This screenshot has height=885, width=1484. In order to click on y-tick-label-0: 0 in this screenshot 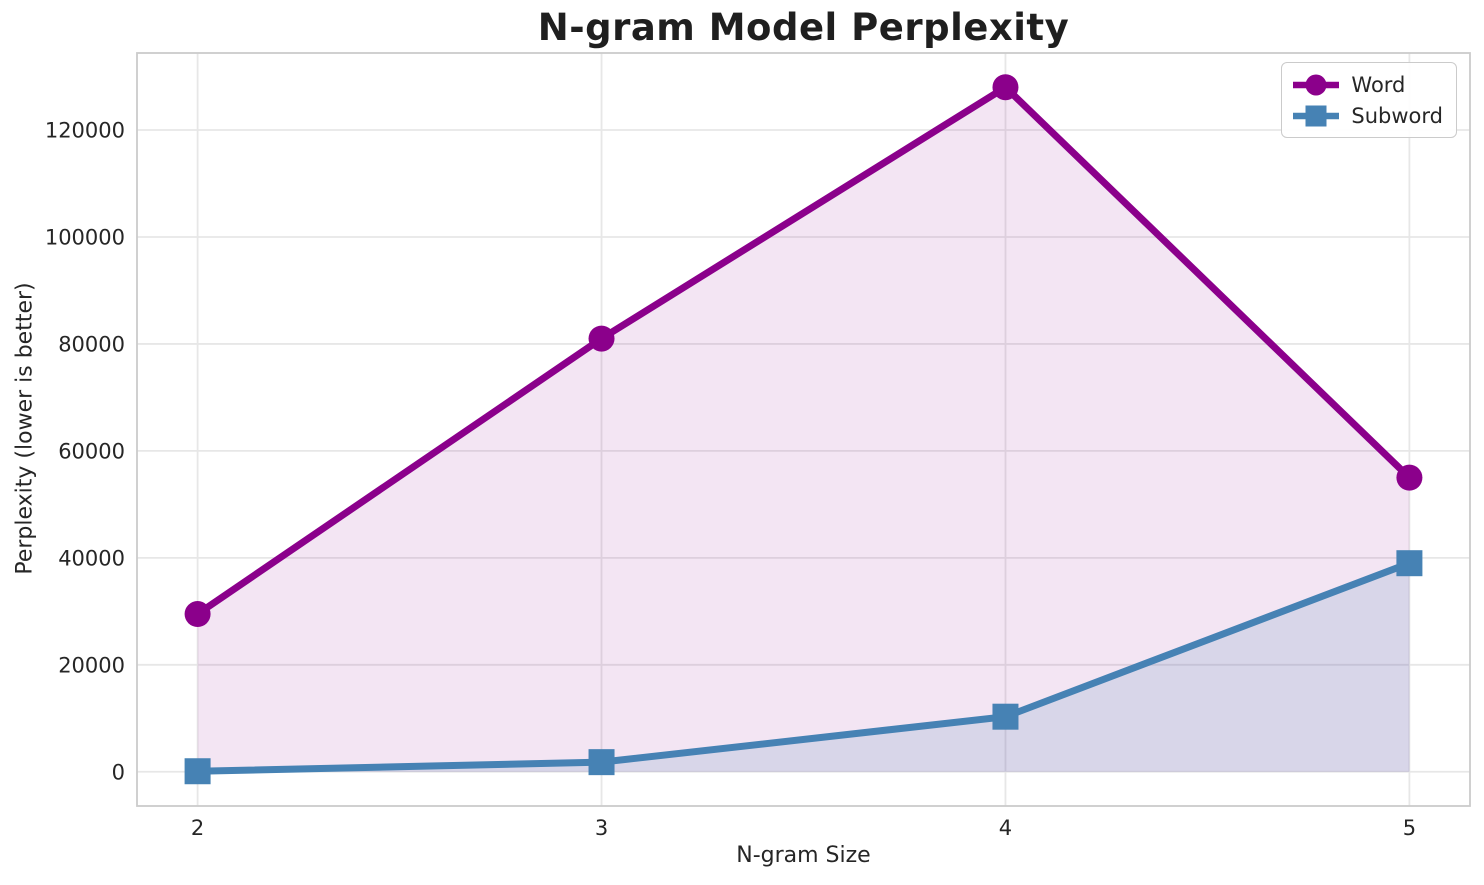, I will do `click(118, 772)`.